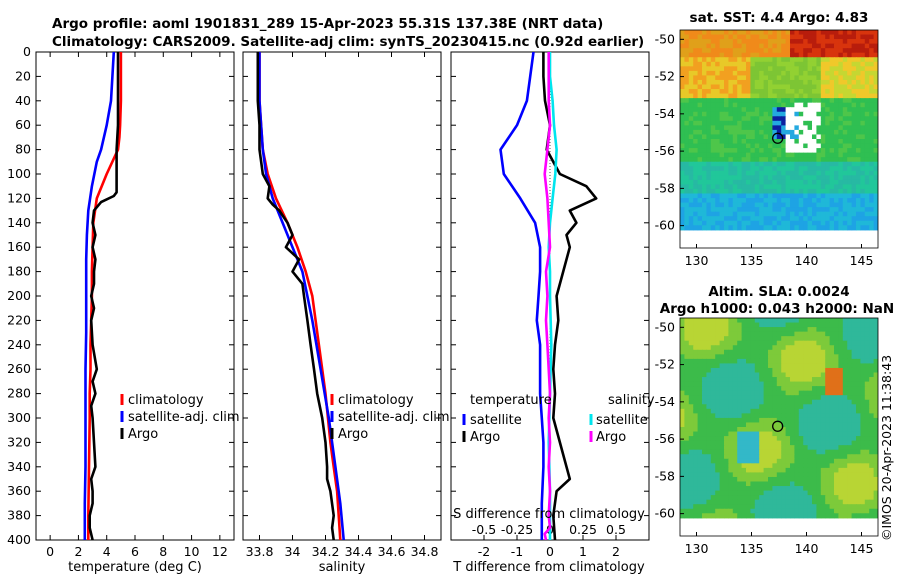 The image size is (900, 580). Describe the element at coordinates (767, 436) in the screenshot. I see `sla-ticks: 130 135 140 145-50-52-54-56-58-60` at that location.